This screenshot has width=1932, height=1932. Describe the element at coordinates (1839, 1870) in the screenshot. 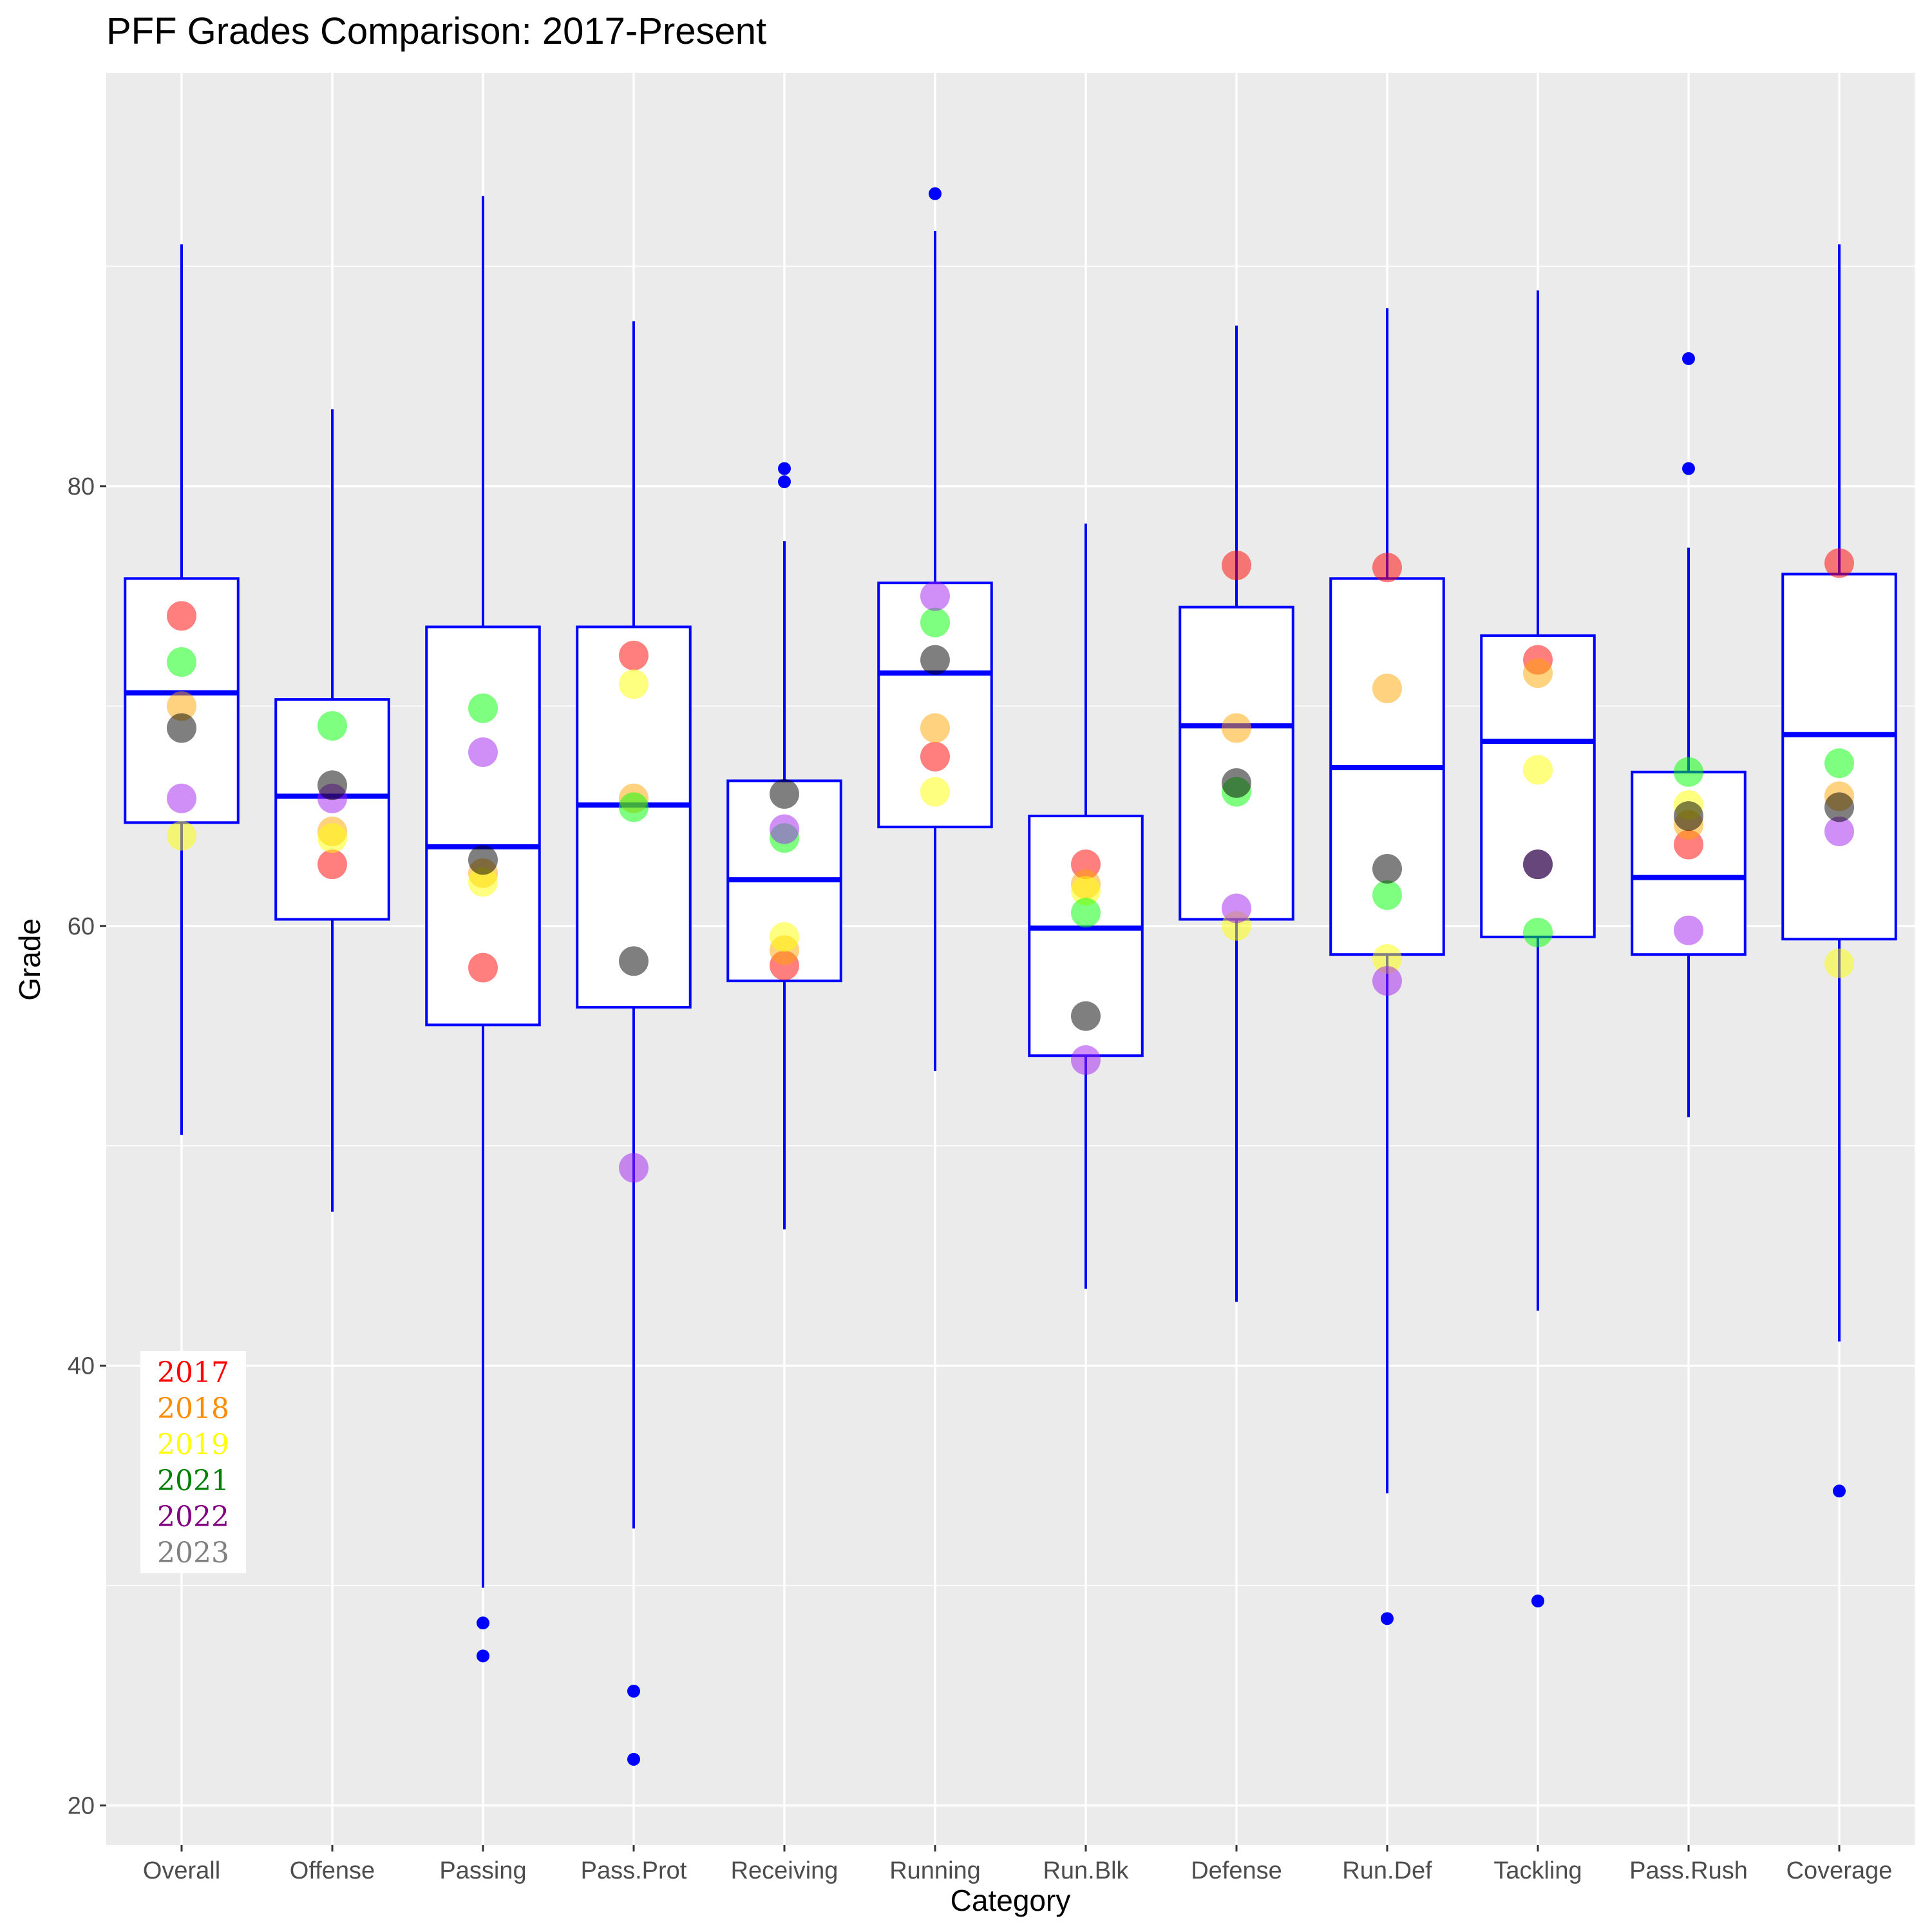

I see `x-tick-label: Coverage` at that location.